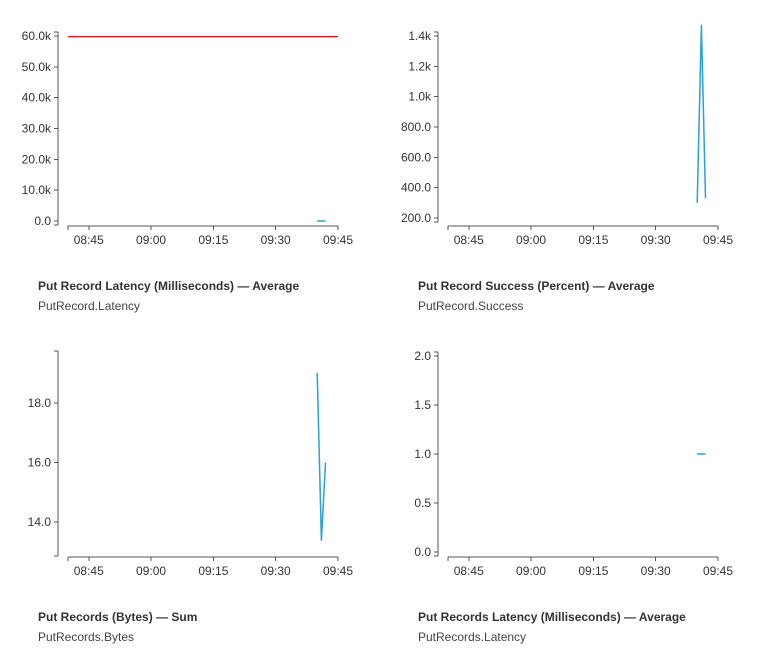 The height and width of the screenshot is (657, 765). What do you see at coordinates (420, 36) in the screenshot?
I see `y-tick-label: 1.4k` at bounding box center [420, 36].